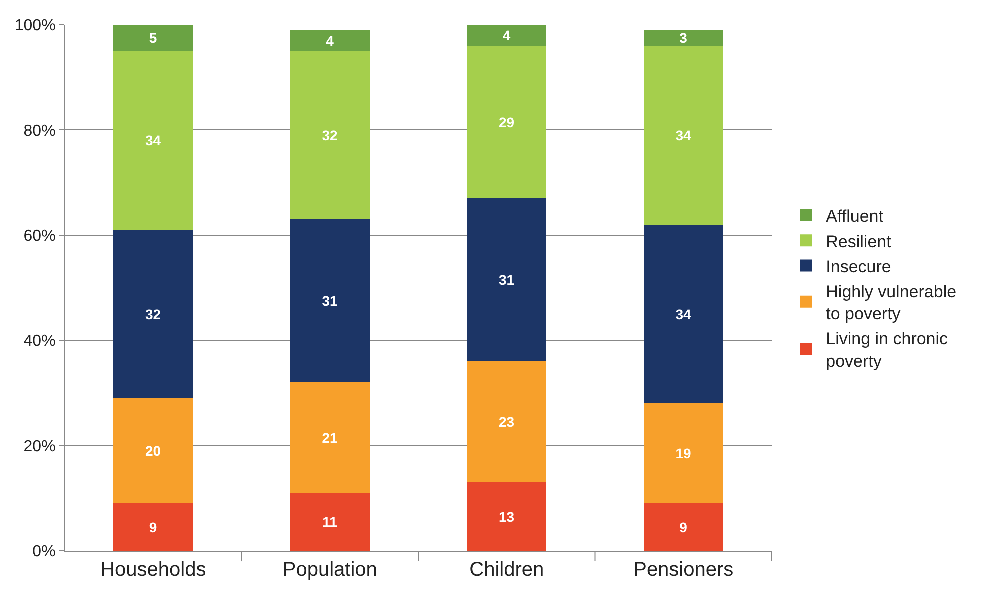 Image resolution: width=987 pixels, height=601 pixels. Describe the element at coordinates (859, 266) in the screenshot. I see `legend-label: Insecure` at that location.